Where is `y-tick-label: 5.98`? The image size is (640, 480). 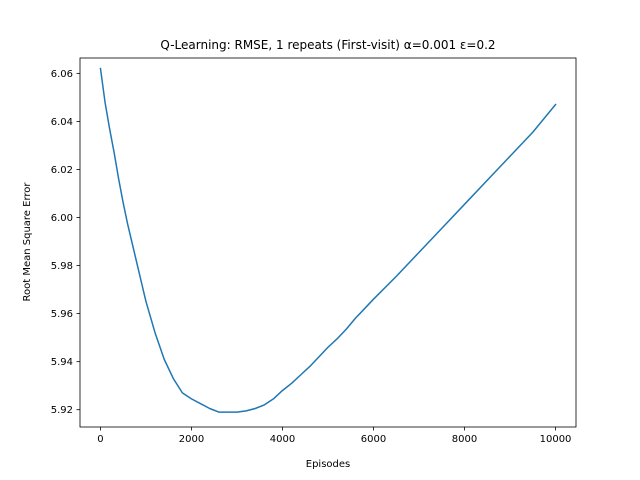 y-tick-label: 5.98 is located at coordinates (62, 266).